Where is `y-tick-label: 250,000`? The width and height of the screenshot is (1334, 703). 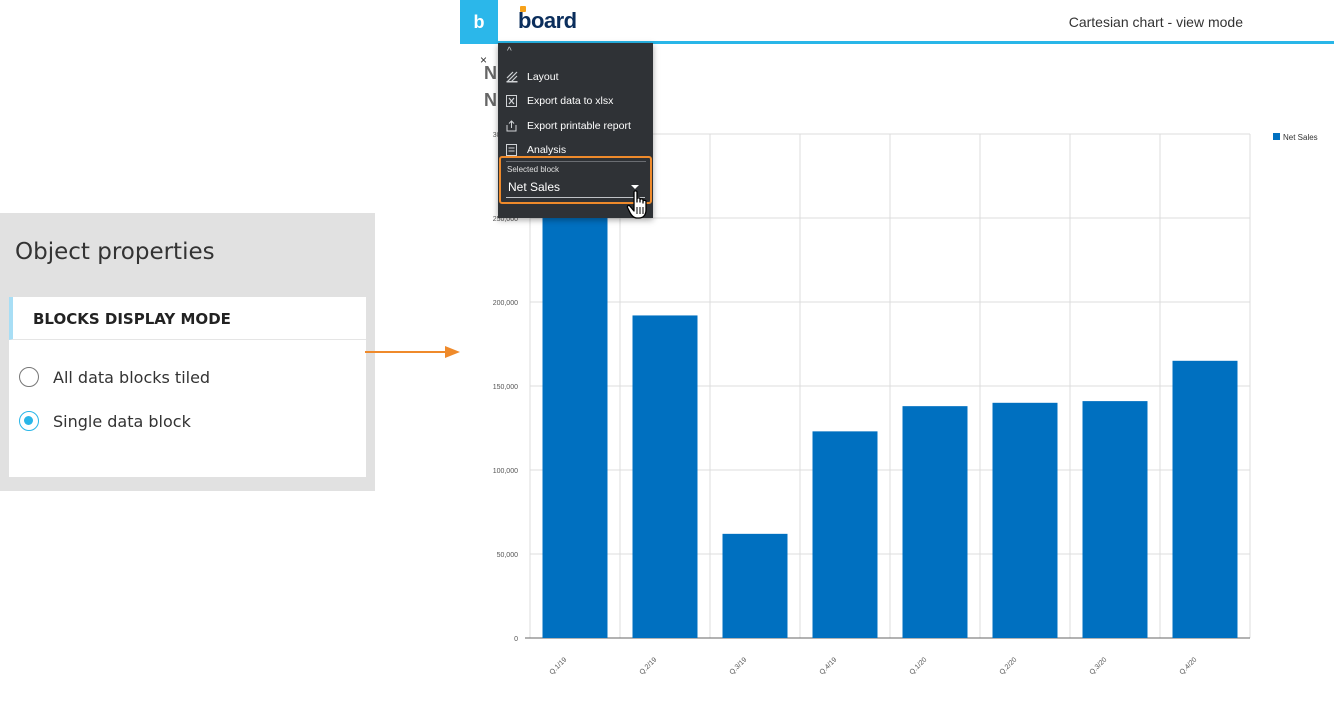 y-tick-label: 250,000 is located at coordinates (505, 219).